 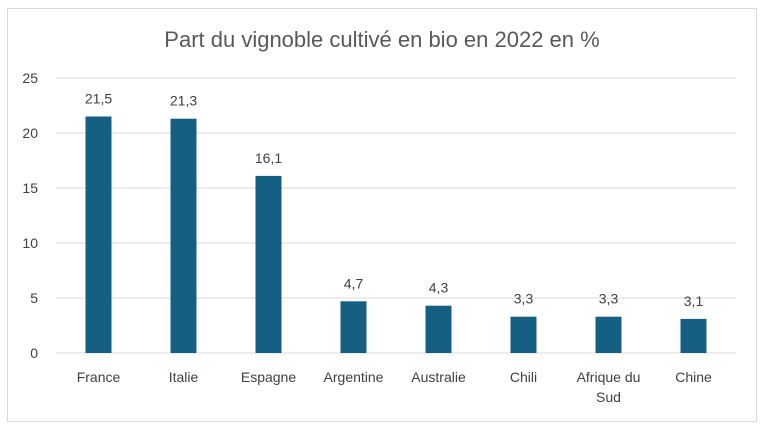 What do you see at coordinates (609, 377) in the screenshot?
I see `category-label: Afrique du` at bounding box center [609, 377].